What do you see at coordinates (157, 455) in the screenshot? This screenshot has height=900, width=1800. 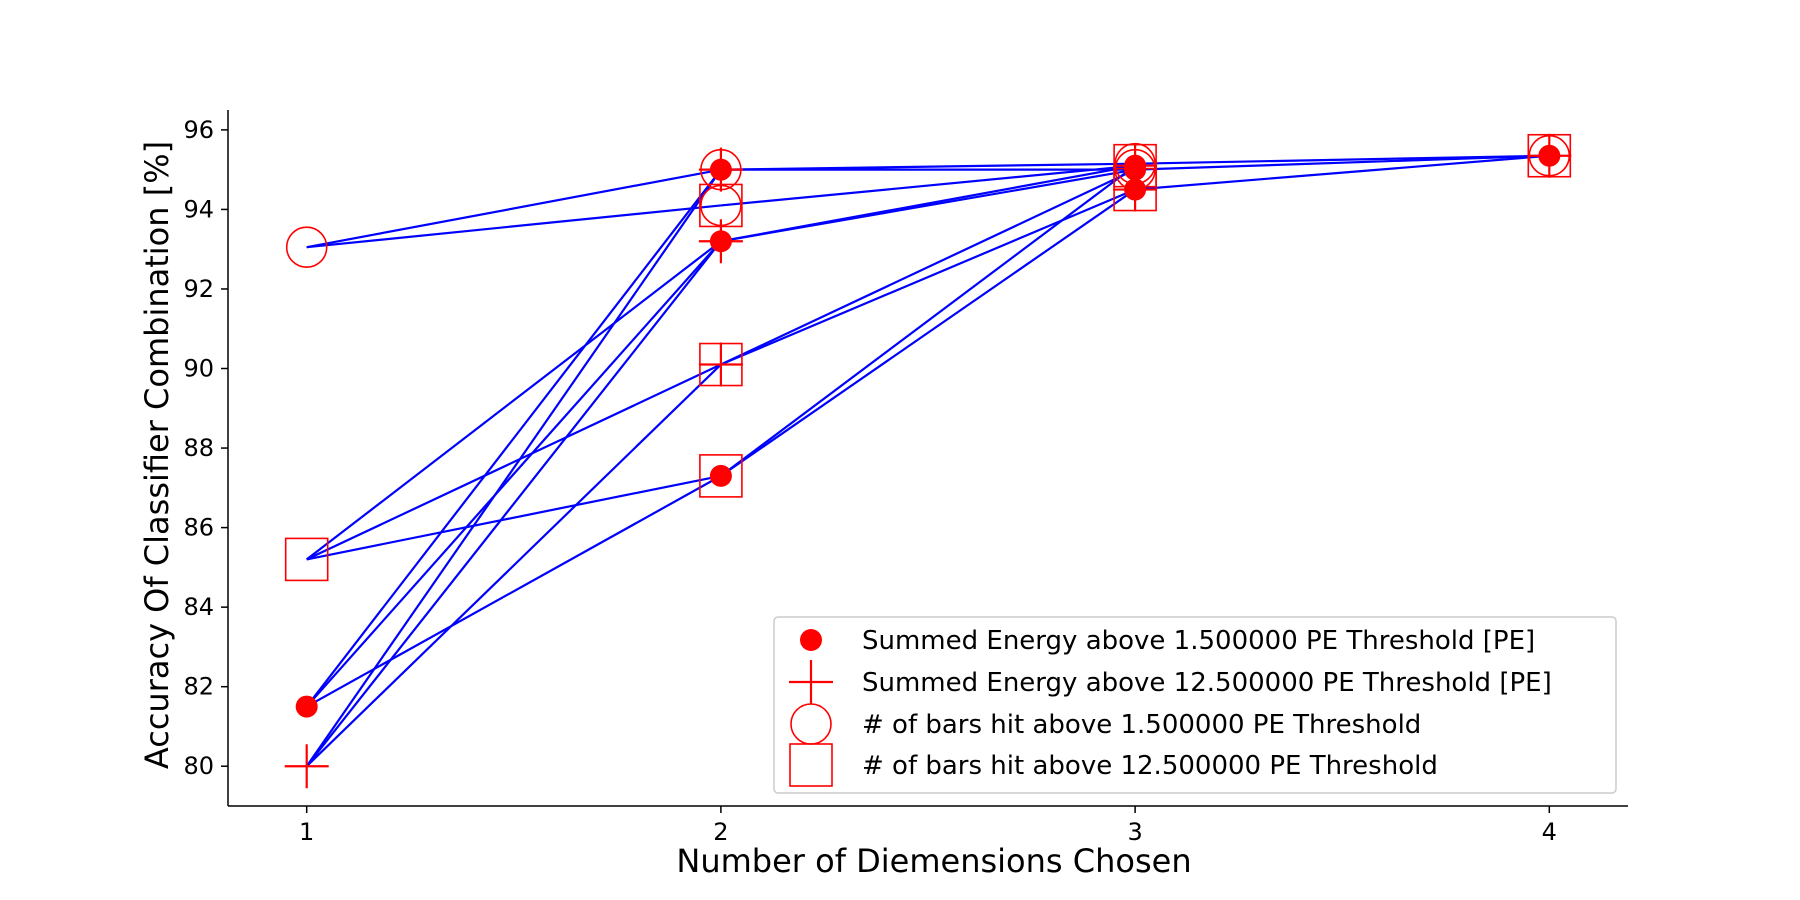 I see `y-axis-label: Accuracy Of Classifier Combination [%]` at bounding box center [157, 455].